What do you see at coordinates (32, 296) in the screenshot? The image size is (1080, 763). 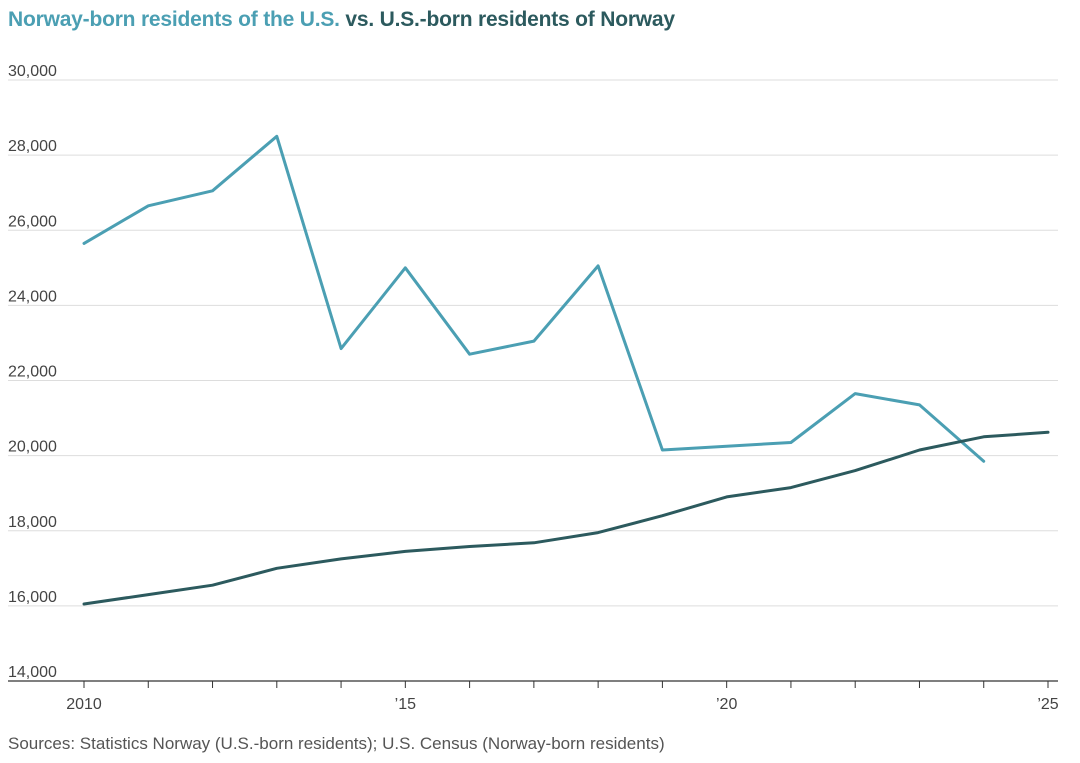 I see `y-tick-label-24000: 24,000` at bounding box center [32, 296].